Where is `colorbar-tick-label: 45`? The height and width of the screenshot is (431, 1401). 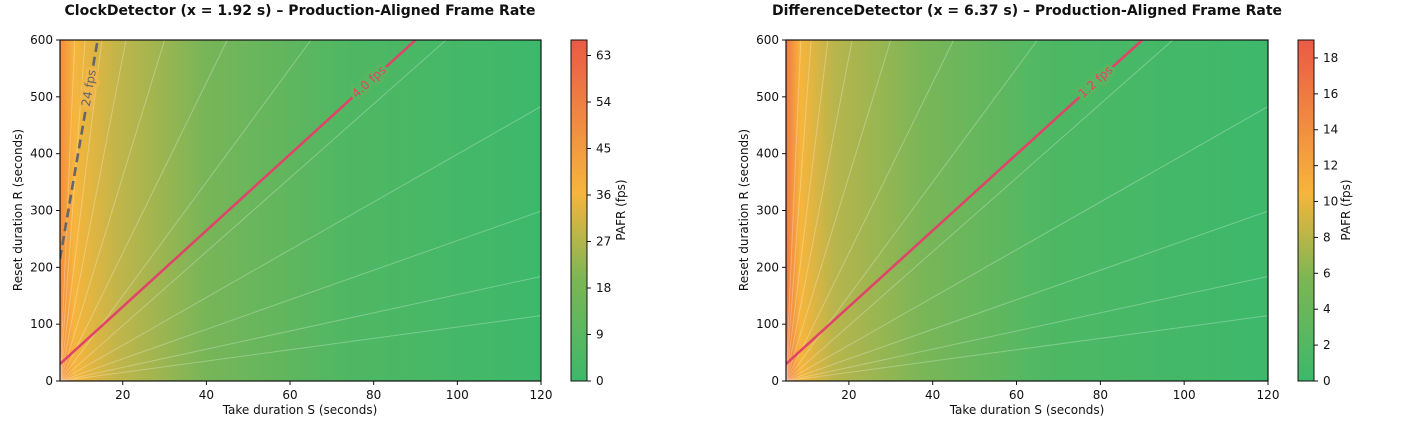
colorbar-tick-label: 45 is located at coordinates (603, 149).